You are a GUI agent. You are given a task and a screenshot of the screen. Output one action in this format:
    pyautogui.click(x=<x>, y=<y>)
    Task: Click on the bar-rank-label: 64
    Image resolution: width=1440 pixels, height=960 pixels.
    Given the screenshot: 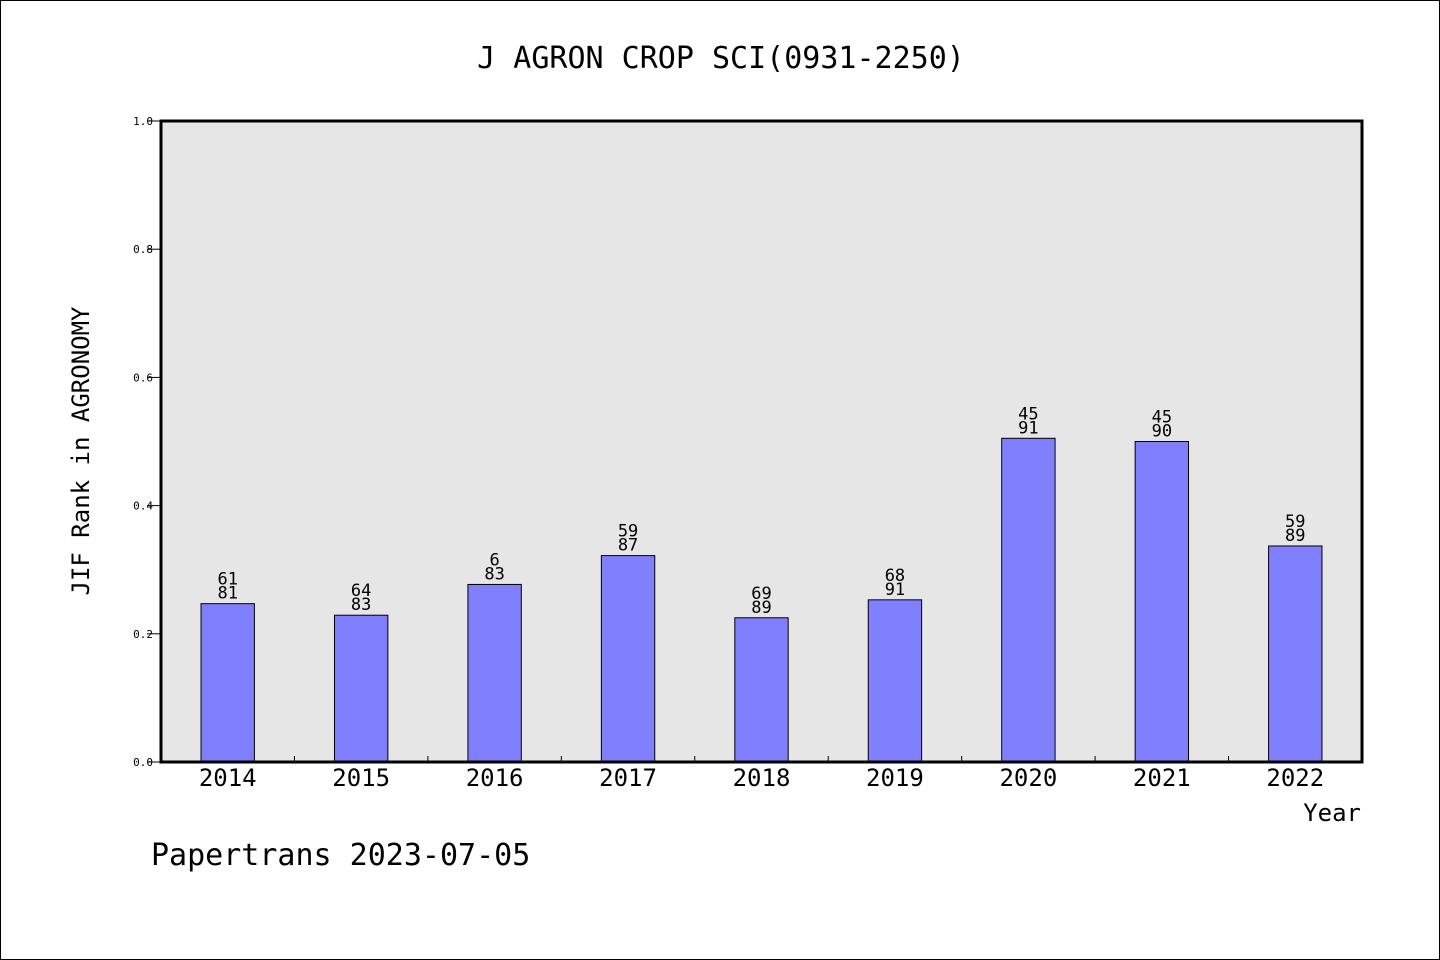 What is the action you would take?
    pyautogui.click(x=361, y=591)
    